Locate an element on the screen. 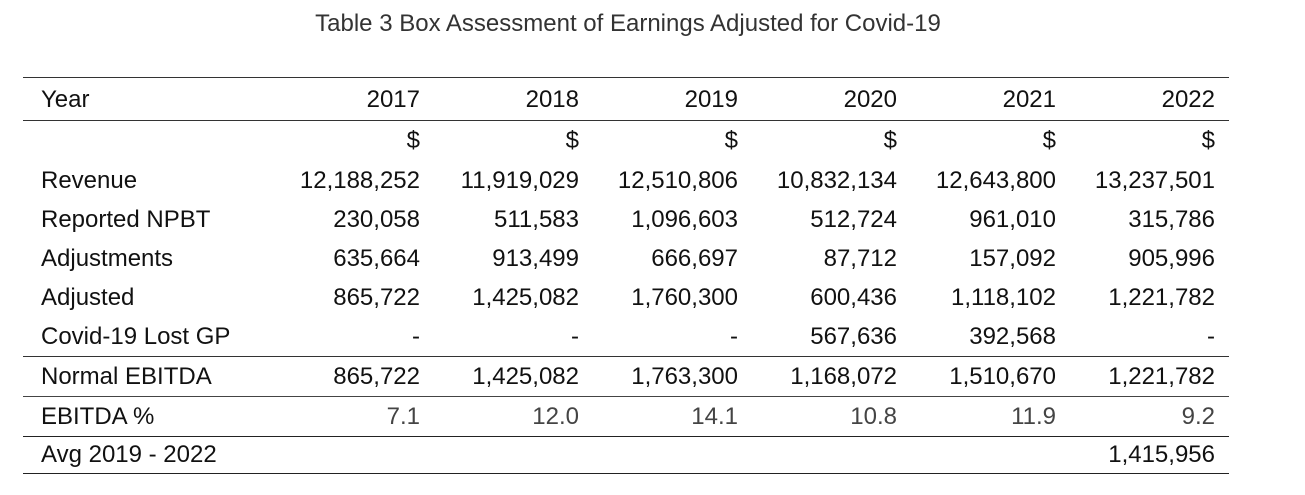  value-cell: 1,118,102 is located at coordinates (1003, 297).